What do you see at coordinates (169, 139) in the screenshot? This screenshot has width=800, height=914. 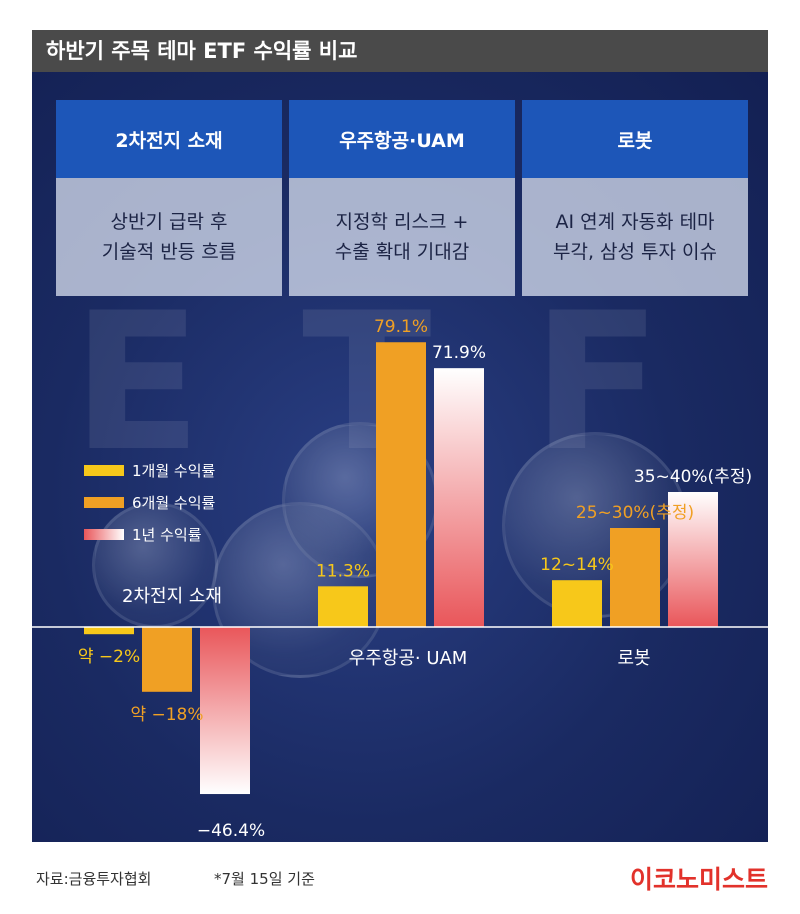 I see `theme-card-title: 2차전지 소재` at bounding box center [169, 139].